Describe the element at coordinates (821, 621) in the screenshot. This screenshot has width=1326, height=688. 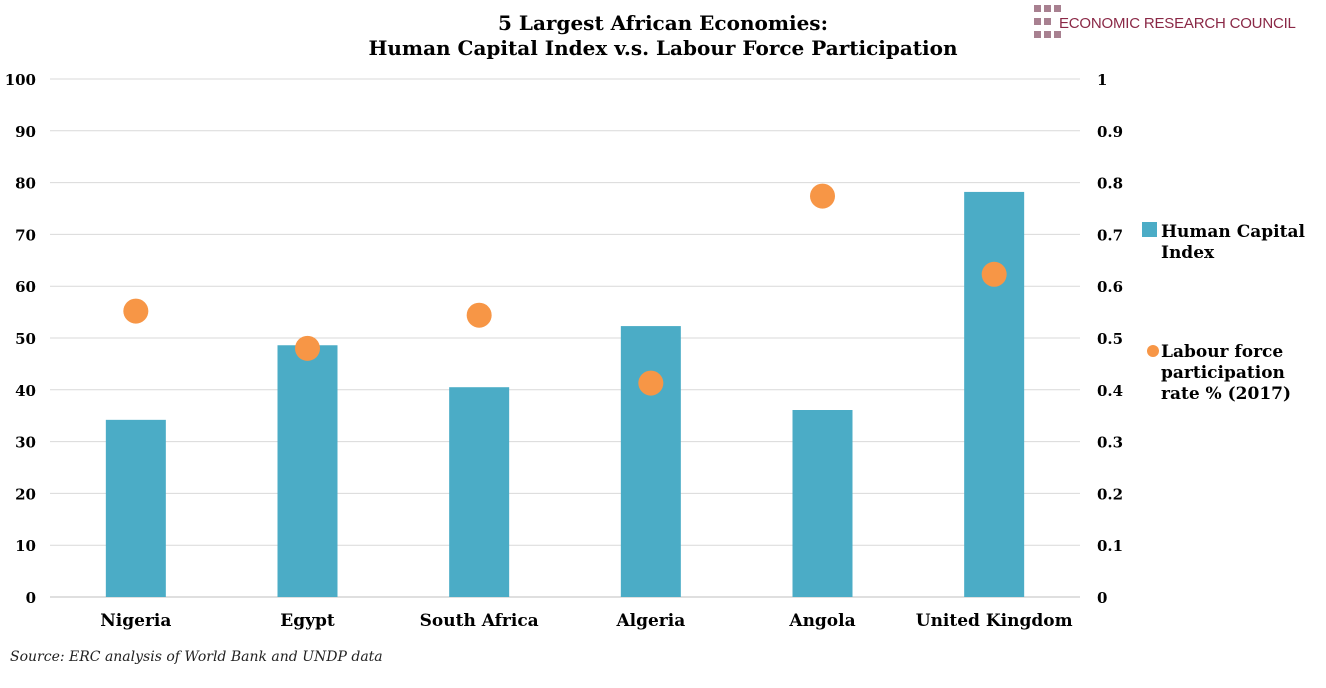
I see `x-tick-label: Angola` at that location.